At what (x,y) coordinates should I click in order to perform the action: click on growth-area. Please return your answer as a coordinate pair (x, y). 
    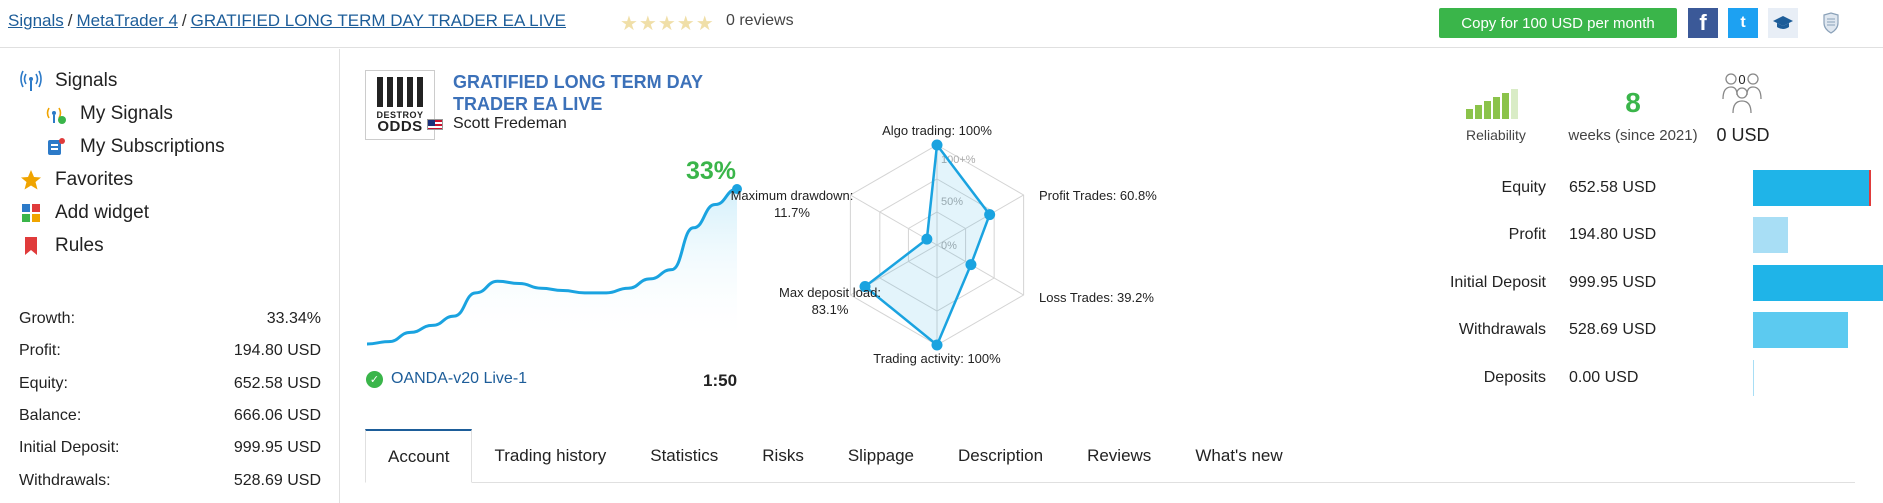
    Looking at the image, I should click on (552, 266).